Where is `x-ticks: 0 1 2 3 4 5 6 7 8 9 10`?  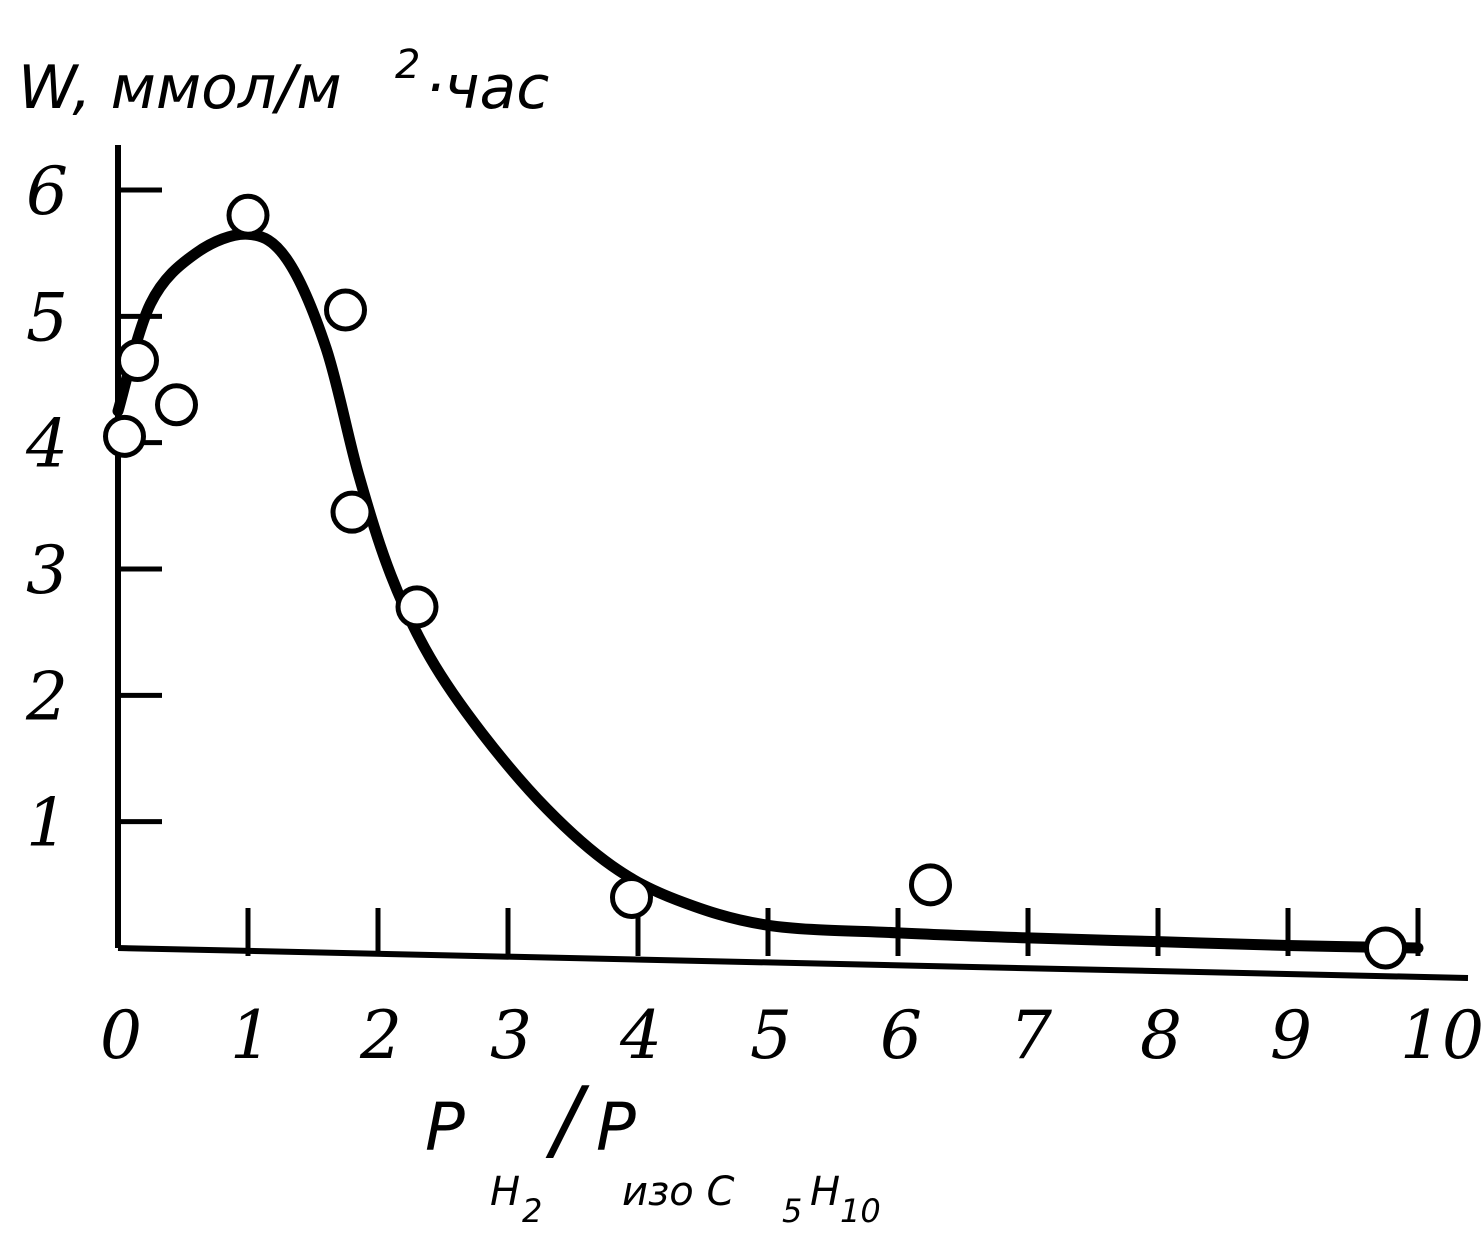
x-ticks: 0 1 2 3 4 5 6 7 8 9 10 is located at coordinates (790, 991).